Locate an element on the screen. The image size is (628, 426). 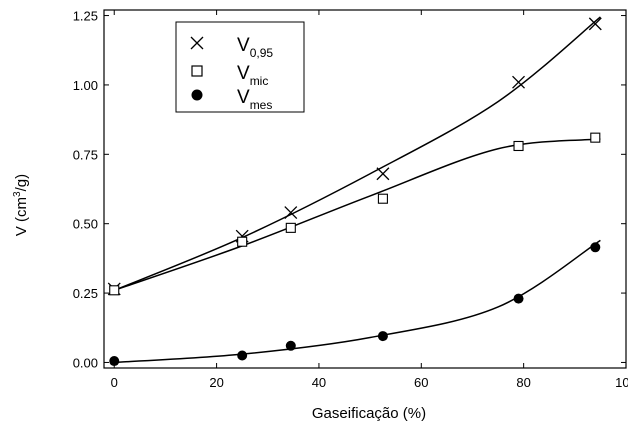
legend-filled-circle-icon is located at coordinates (197, 95).